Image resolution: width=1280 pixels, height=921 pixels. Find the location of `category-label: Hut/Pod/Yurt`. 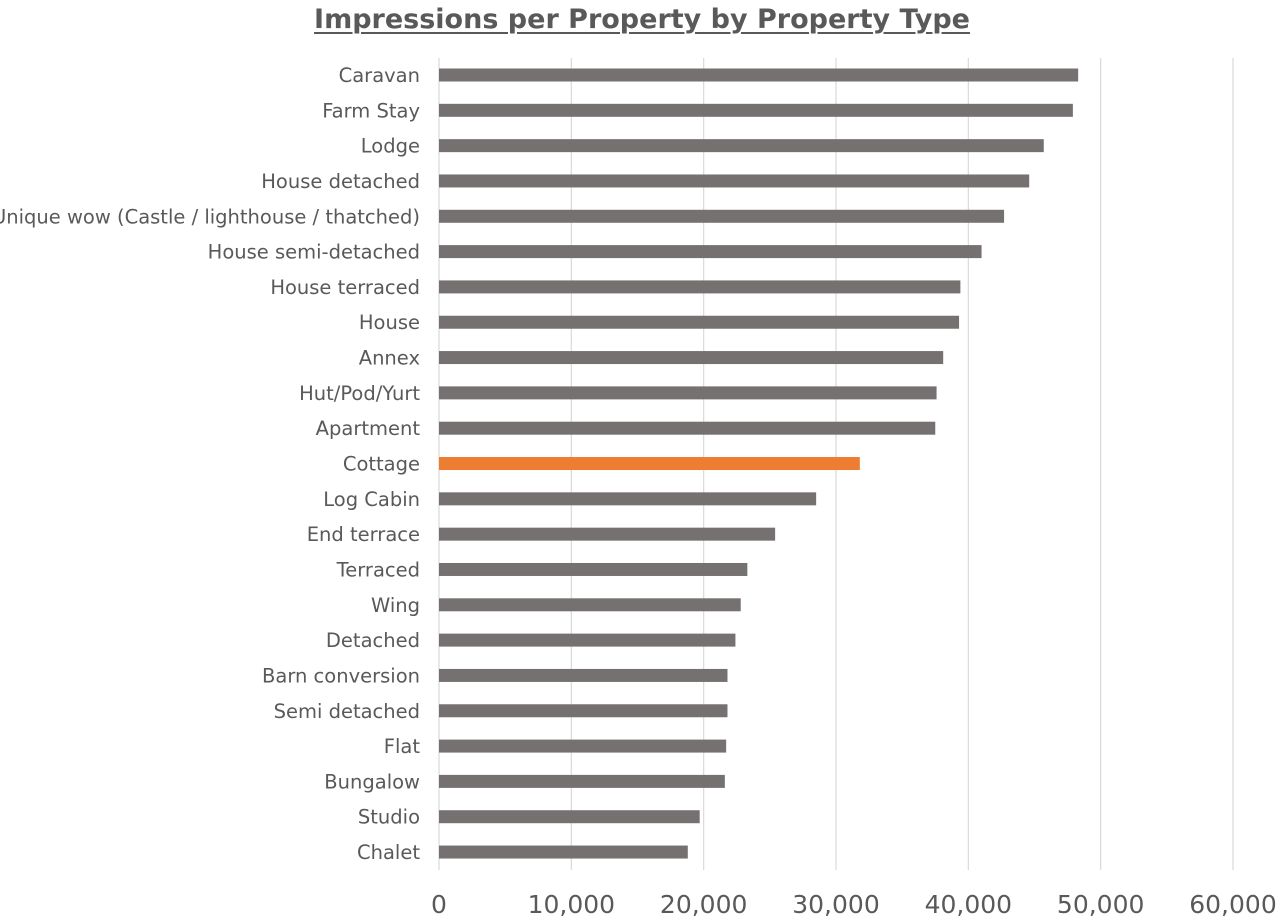

category-label: Hut/Pod/Yurt is located at coordinates (359, 393).